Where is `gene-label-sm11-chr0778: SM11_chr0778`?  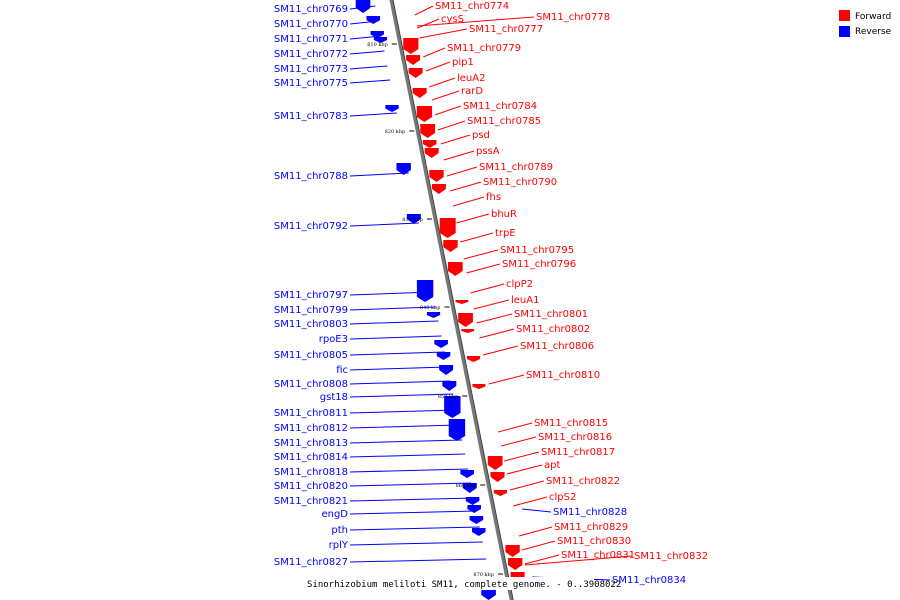
gene-label-sm11-chr0778: SM11_chr0778 is located at coordinates (573, 17).